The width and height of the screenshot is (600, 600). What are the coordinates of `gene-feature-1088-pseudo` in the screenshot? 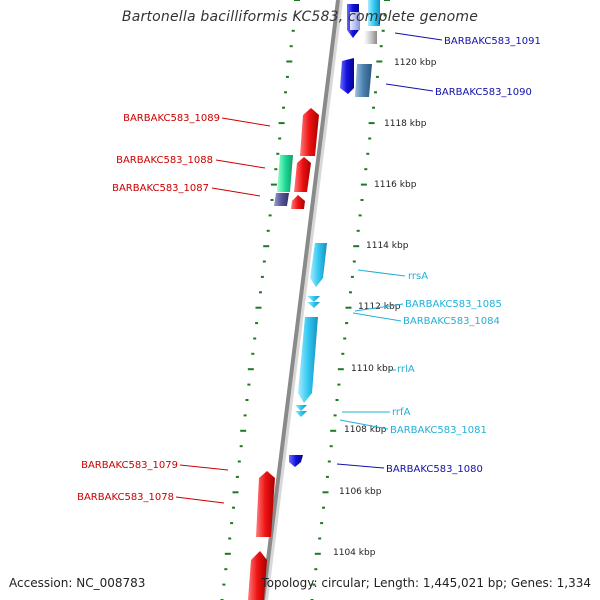 It's located at (285, 173).